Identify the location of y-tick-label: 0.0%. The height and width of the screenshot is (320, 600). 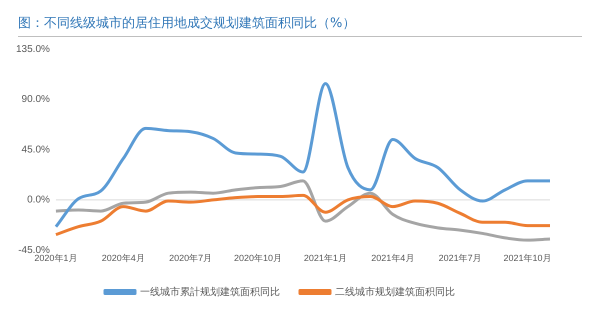
(38, 200).